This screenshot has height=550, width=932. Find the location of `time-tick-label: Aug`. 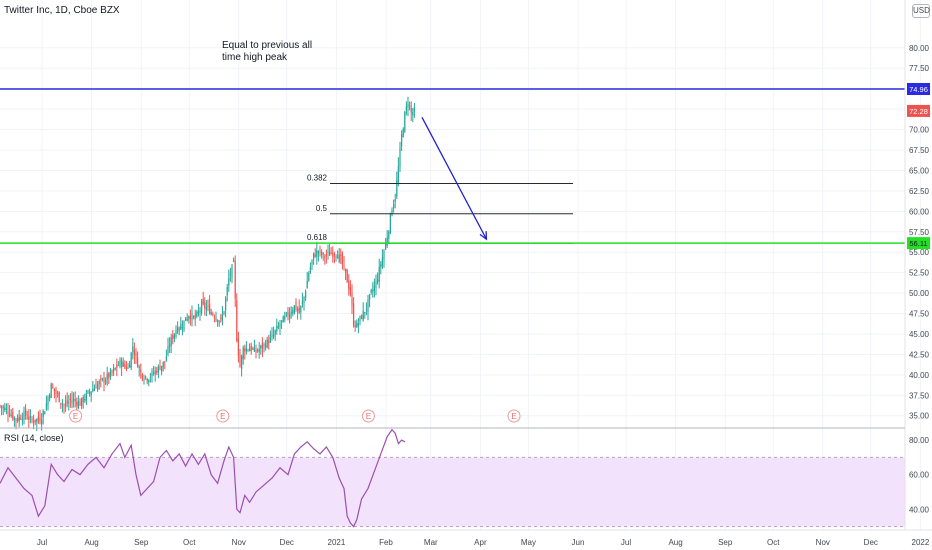

time-tick-label: Aug is located at coordinates (91, 542).